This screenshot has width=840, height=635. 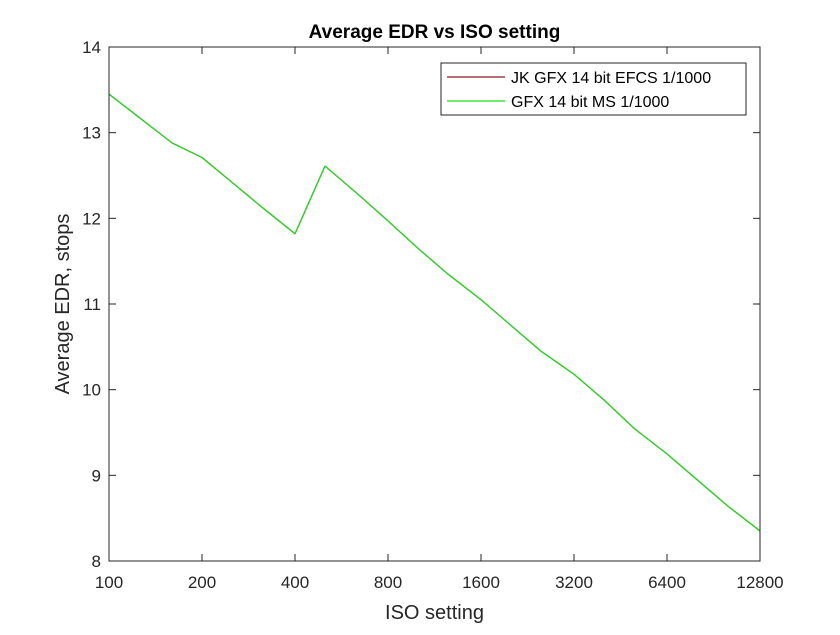 I want to click on x-tick-label: 3200, so click(x=574, y=582).